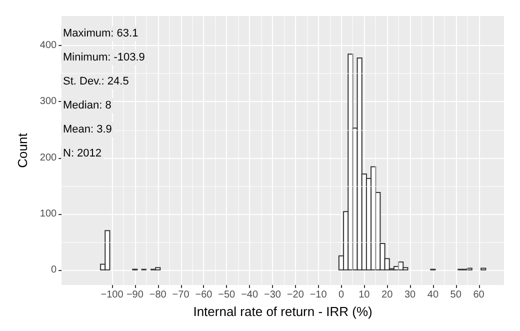 Image resolution: width=520 pixels, height=331 pixels. Describe the element at coordinates (22, 150) in the screenshot. I see `y-axis-title: Count` at that location.